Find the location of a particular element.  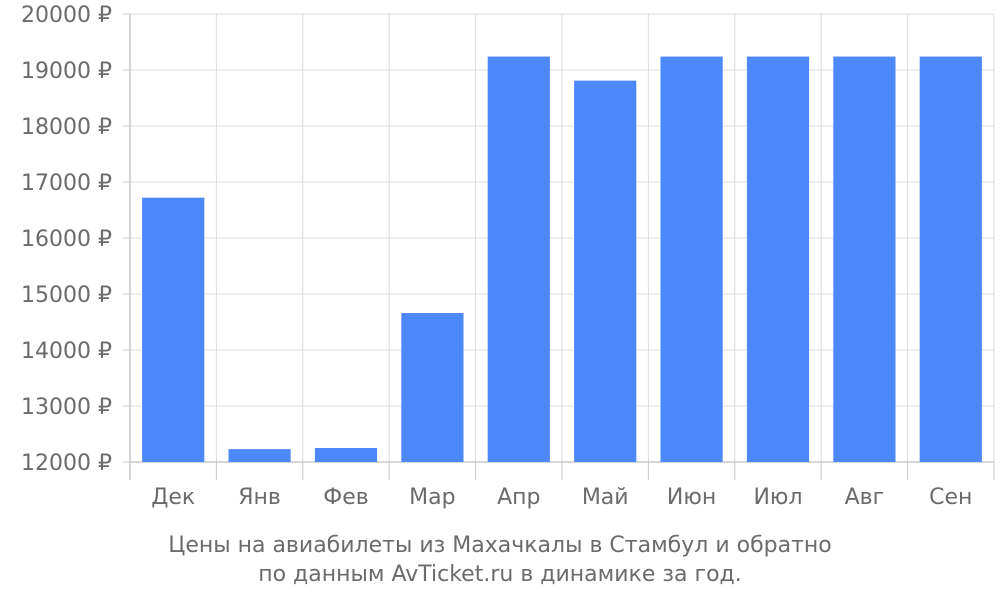

chart-caption-line-2: по данным AvTicket.ru в динамике за год. is located at coordinates (500, 574).